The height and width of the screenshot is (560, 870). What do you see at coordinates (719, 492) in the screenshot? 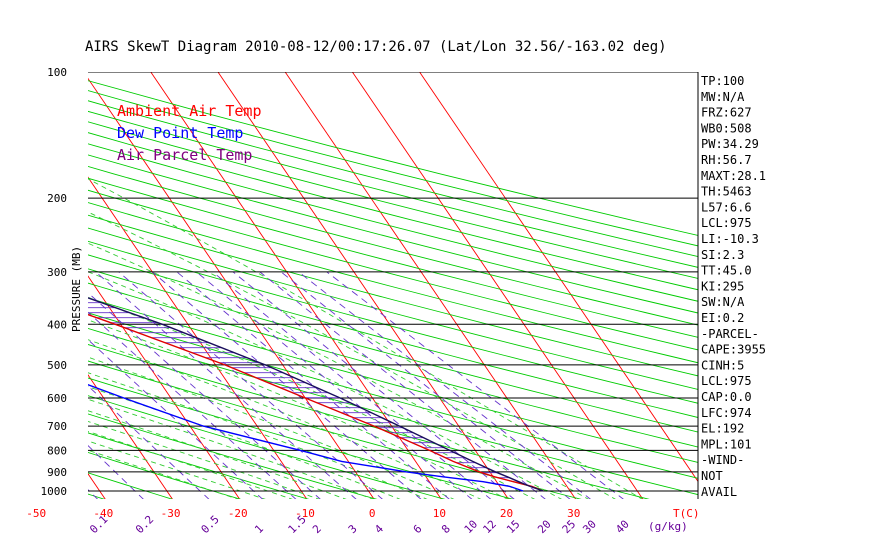
I see `parameter-item: AVAIL` at bounding box center [719, 492].